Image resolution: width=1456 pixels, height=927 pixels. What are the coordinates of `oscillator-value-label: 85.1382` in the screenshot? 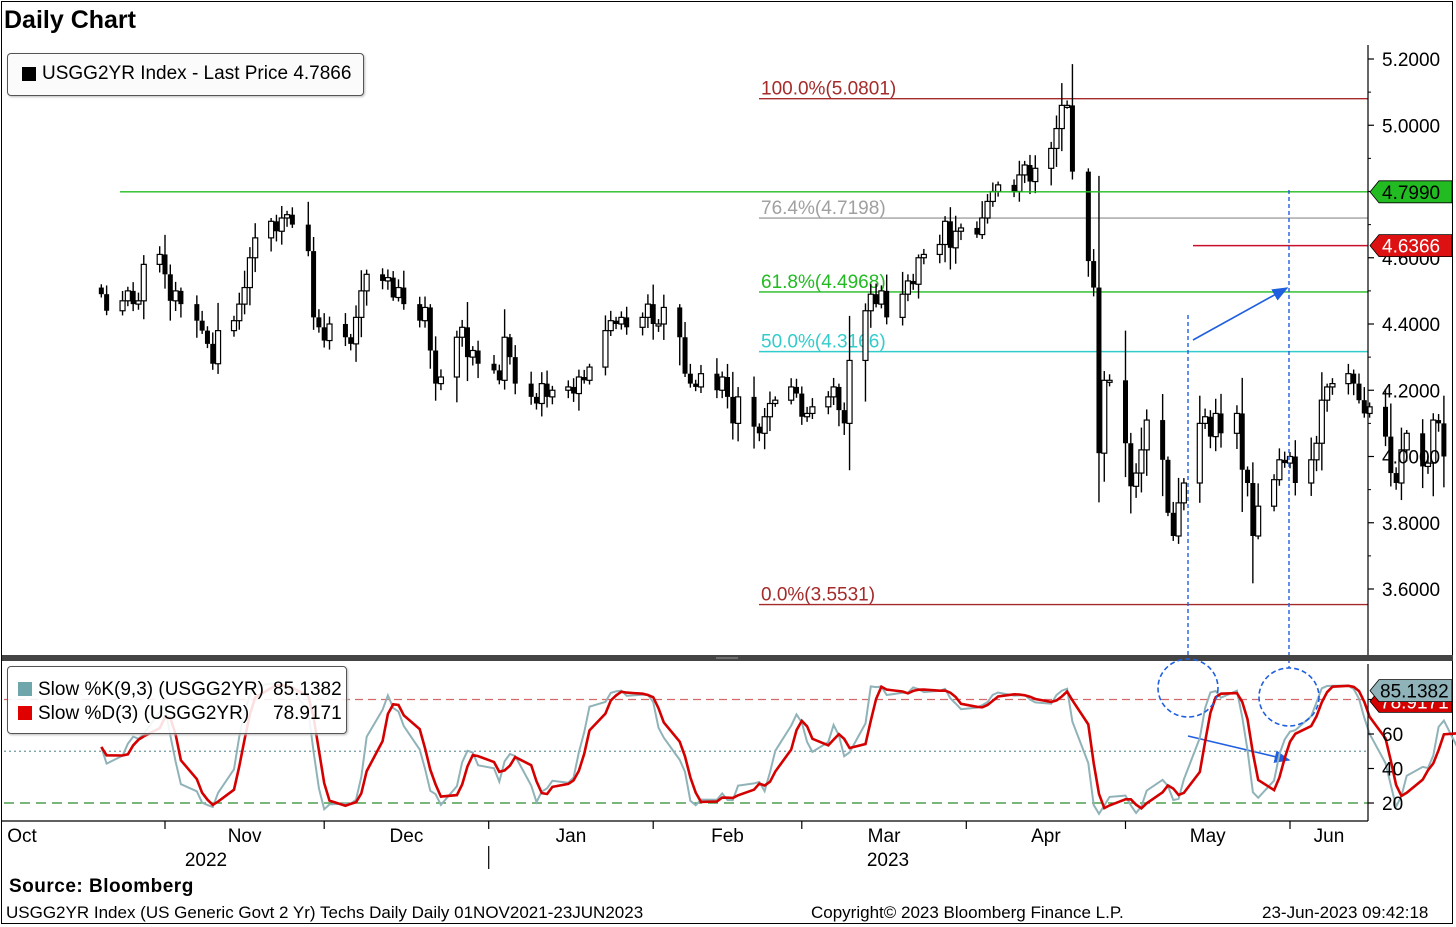 It's located at (1414, 692).